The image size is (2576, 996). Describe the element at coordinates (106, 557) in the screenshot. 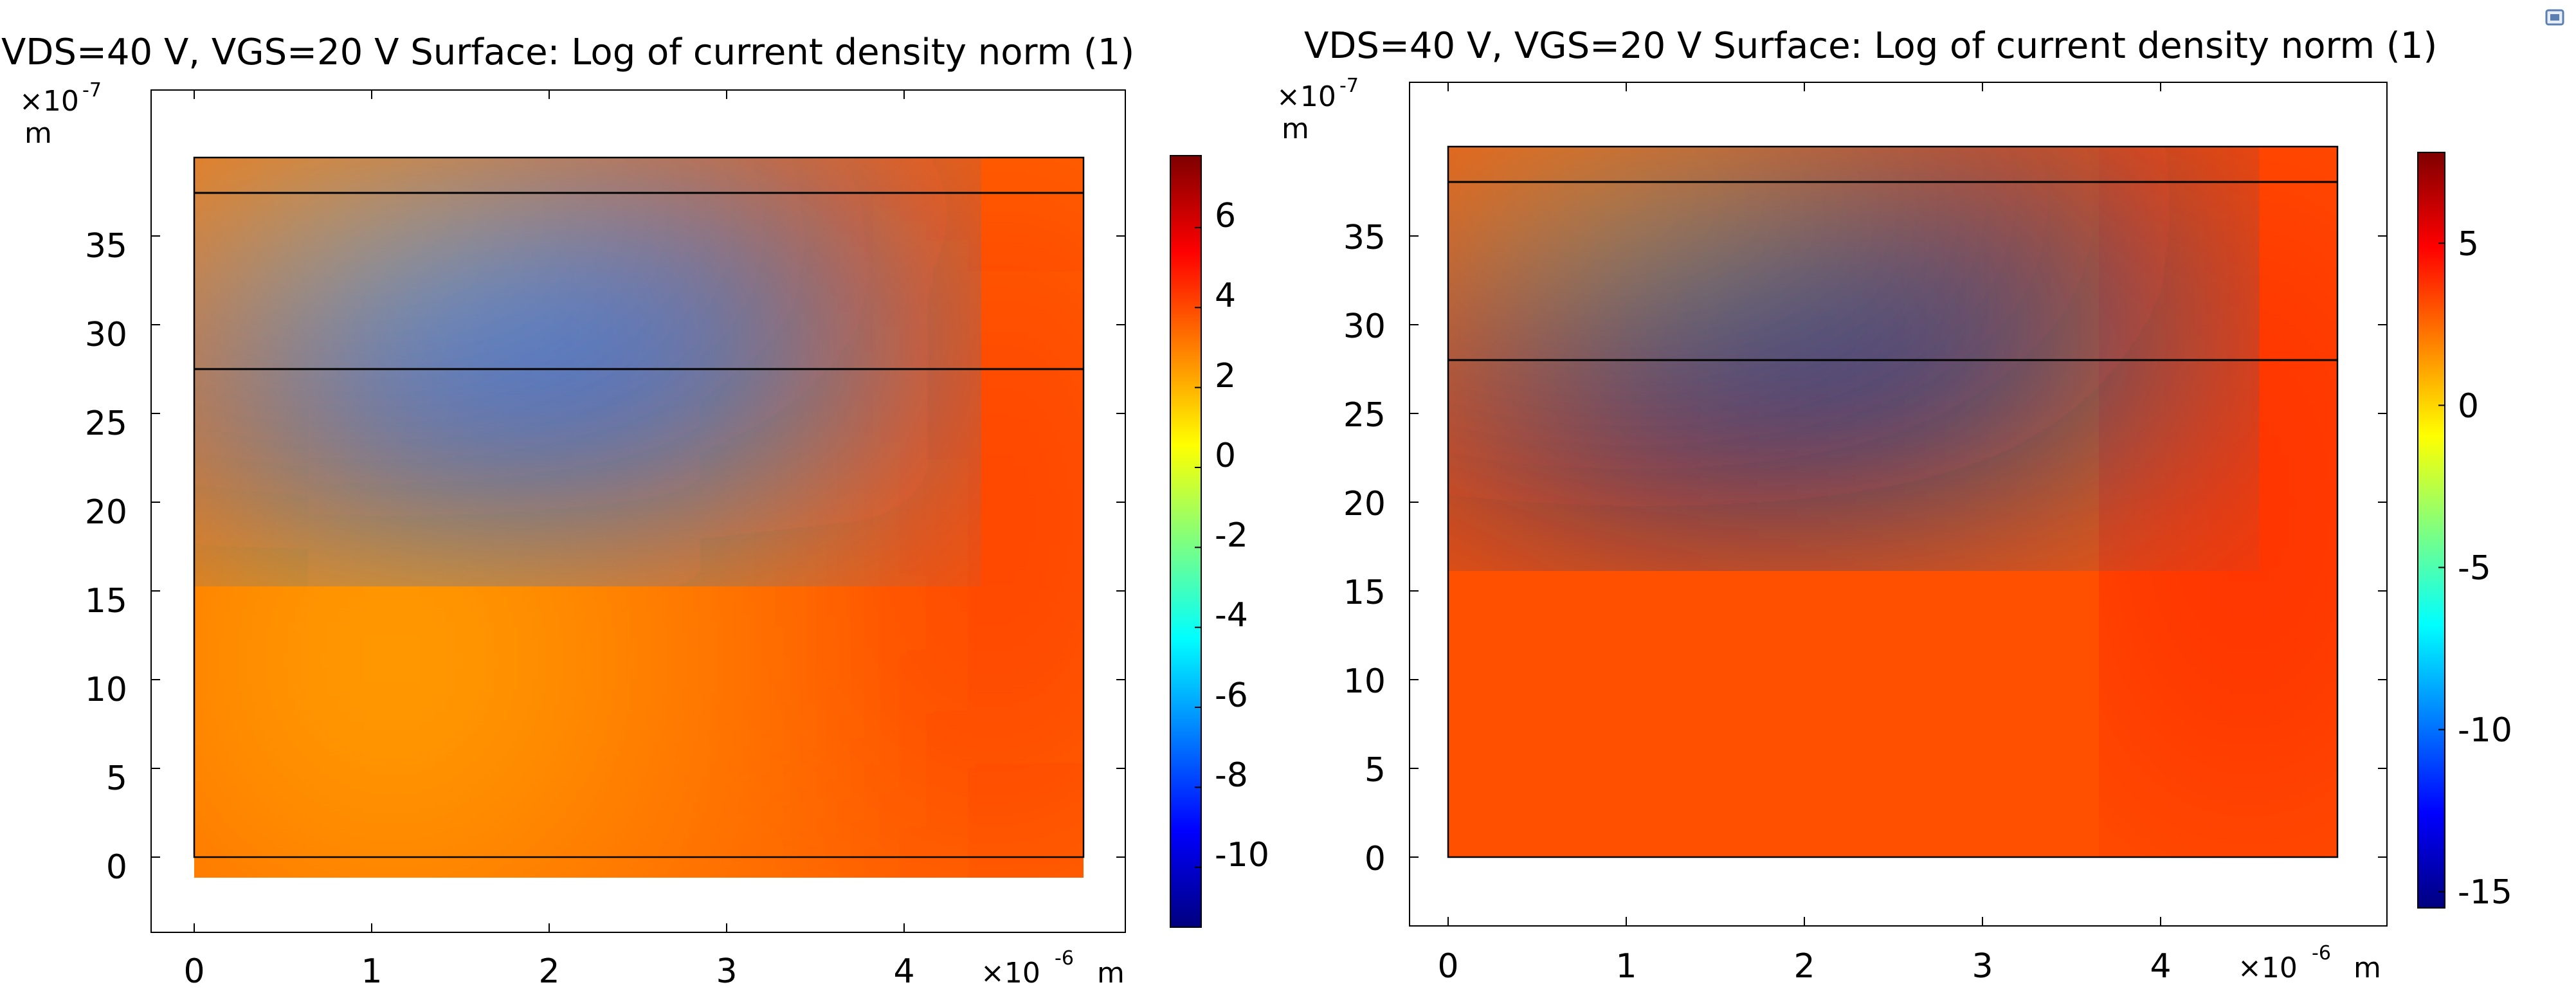

I see `y-ticks-left: 0 5 10 15 20 25 30 35` at that location.